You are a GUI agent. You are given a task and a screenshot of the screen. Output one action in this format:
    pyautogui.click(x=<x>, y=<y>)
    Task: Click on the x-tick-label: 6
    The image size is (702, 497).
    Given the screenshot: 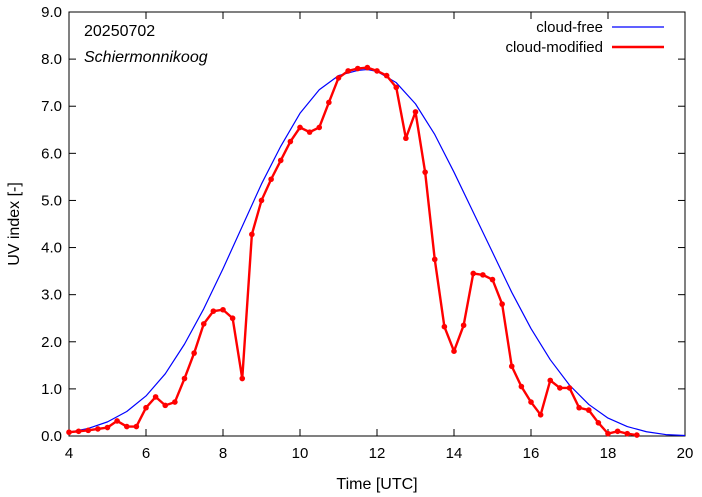 What is the action you would take?
    pyautogui.click(x=146, y=453)
    